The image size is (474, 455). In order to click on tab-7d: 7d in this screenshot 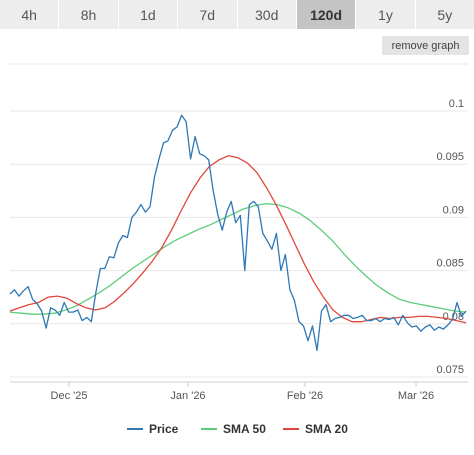, I will do `click(208, 14)`.